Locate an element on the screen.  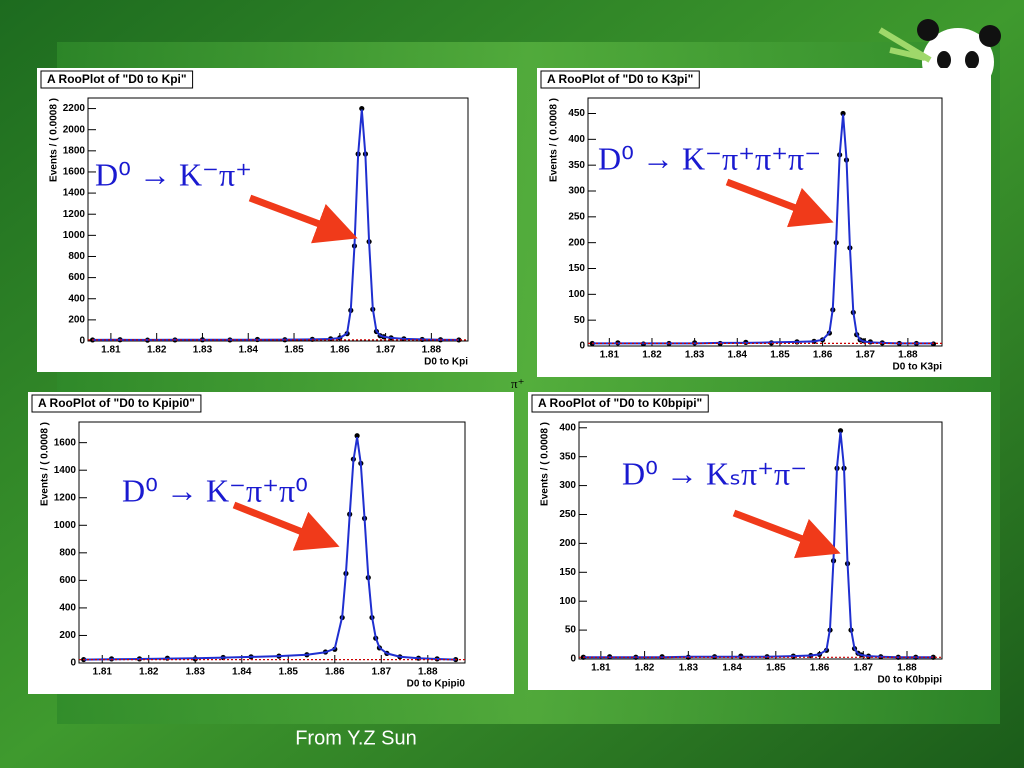
plot-title: A RooPlot of "D0 to Kpipi0" is located at coordinates (116, 403).